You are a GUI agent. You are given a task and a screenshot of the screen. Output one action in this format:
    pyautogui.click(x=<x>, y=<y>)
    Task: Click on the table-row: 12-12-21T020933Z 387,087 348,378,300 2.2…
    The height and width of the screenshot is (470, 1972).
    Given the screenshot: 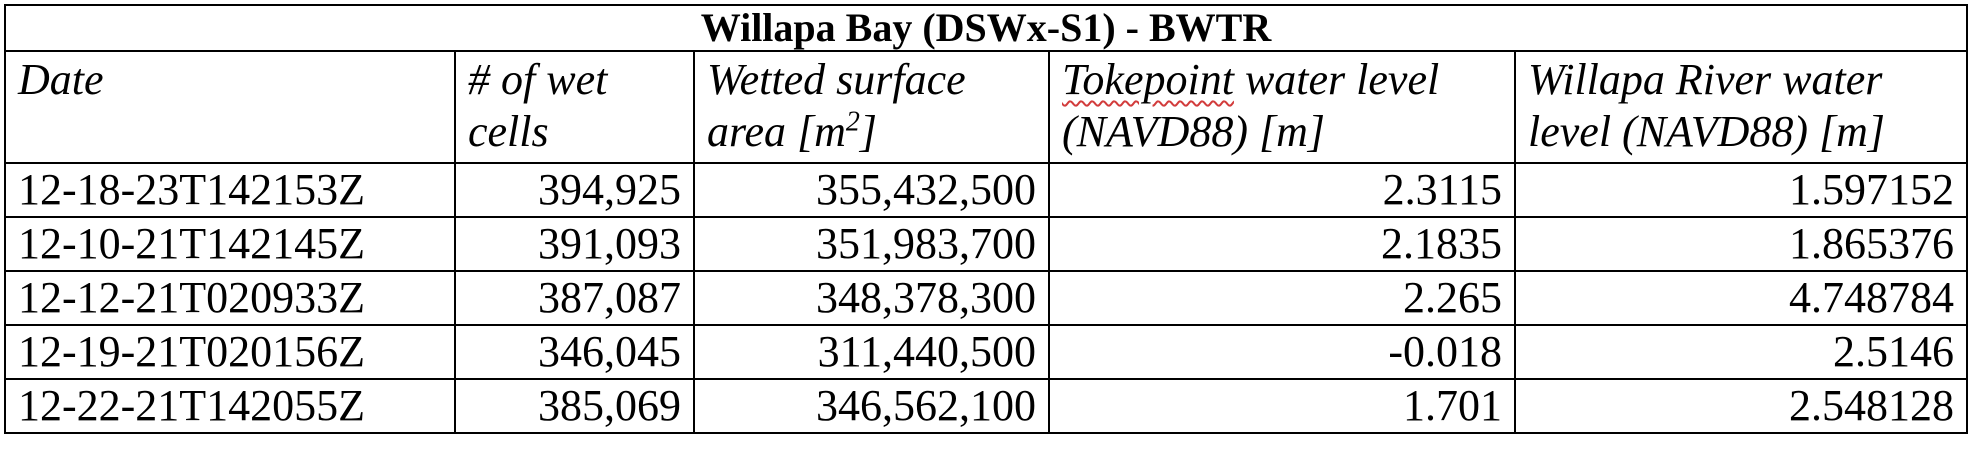 What is the action you would take?
    pyautogui.click(x=986, y=298)
    